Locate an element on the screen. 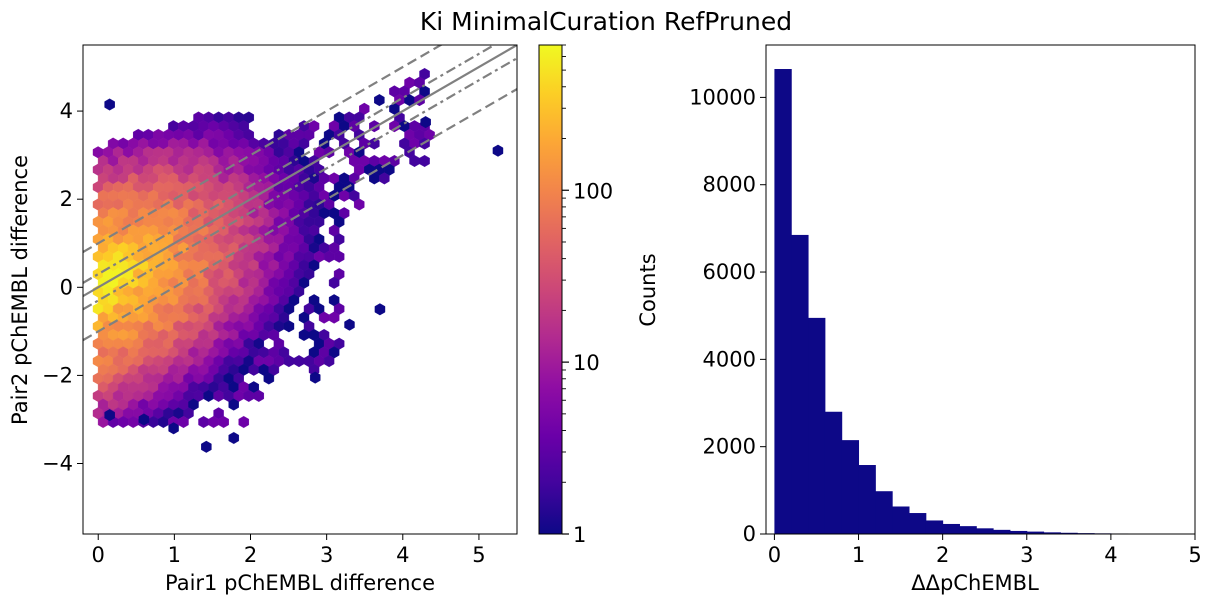  colorbar-ticks: 1 10 100 is located at coordinates (587, 295).